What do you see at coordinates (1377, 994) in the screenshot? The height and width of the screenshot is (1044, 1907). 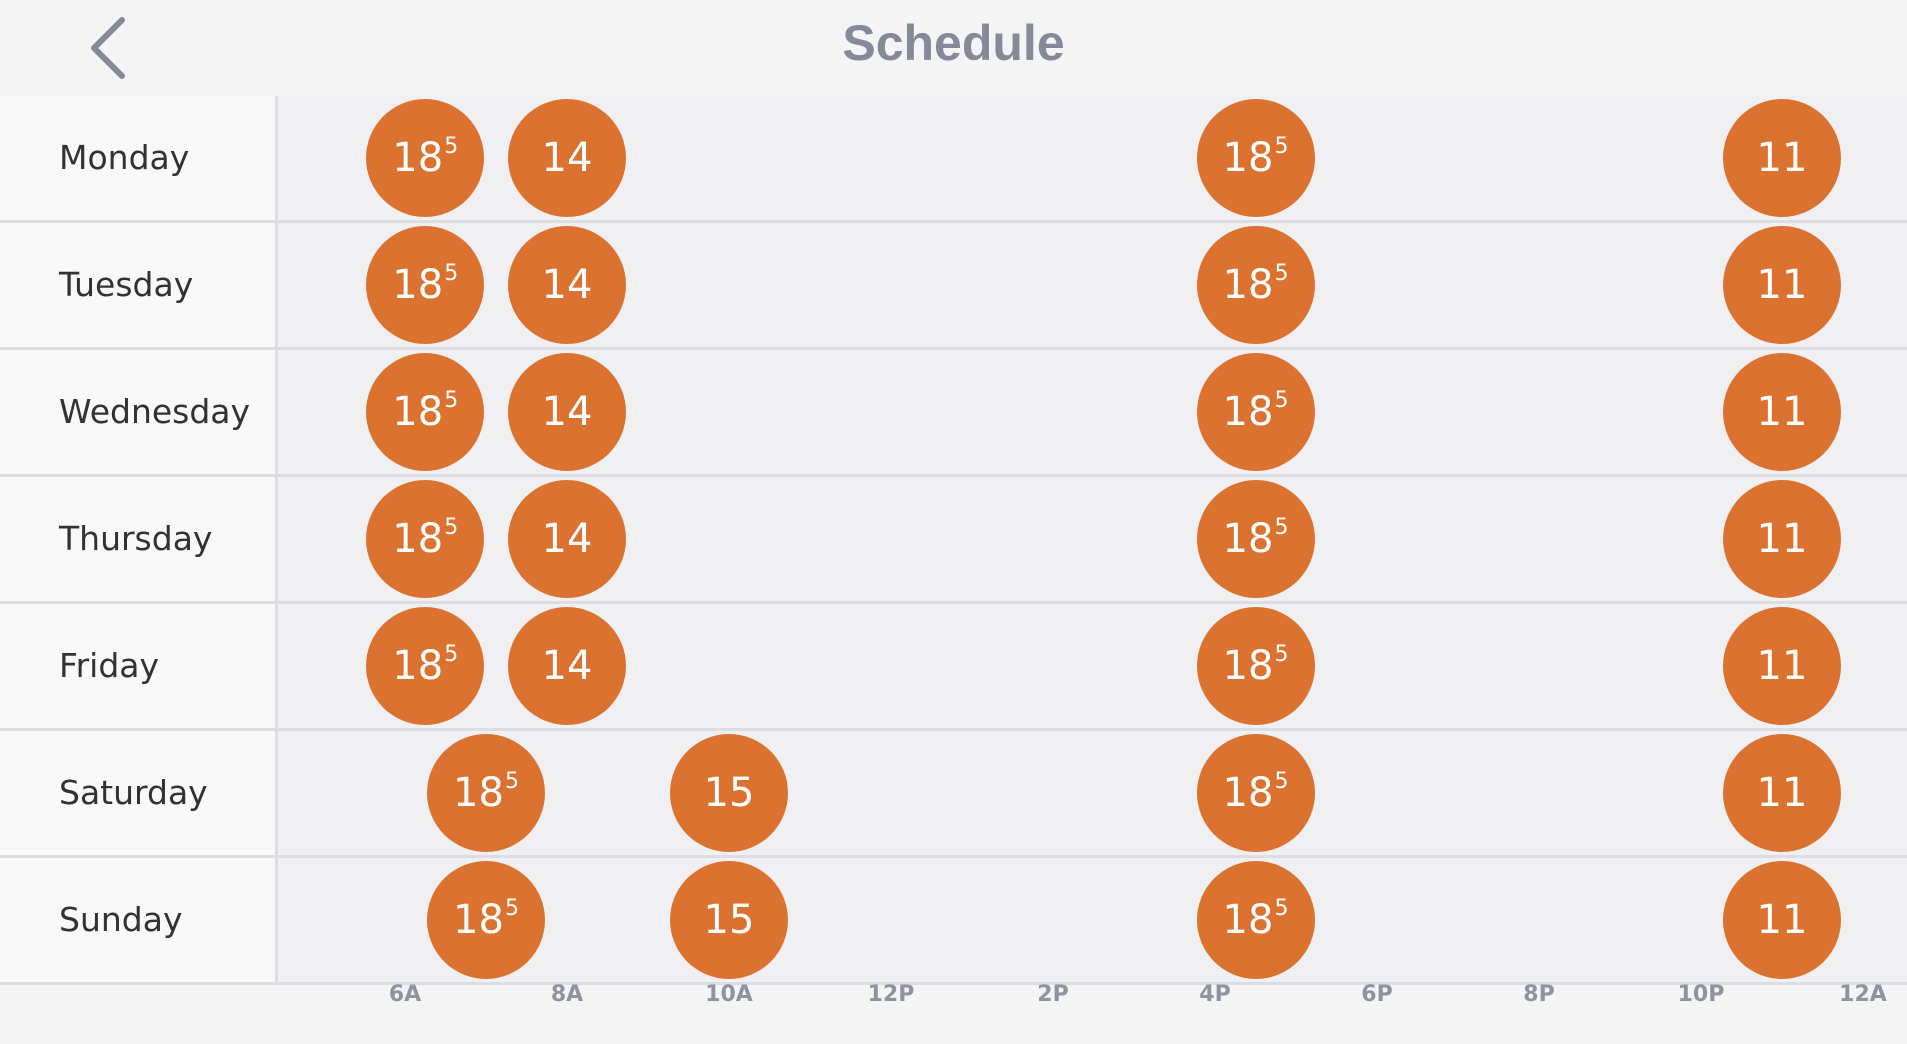 I see `axis-tick-label: 6P` at bounding box center [1377, 994].